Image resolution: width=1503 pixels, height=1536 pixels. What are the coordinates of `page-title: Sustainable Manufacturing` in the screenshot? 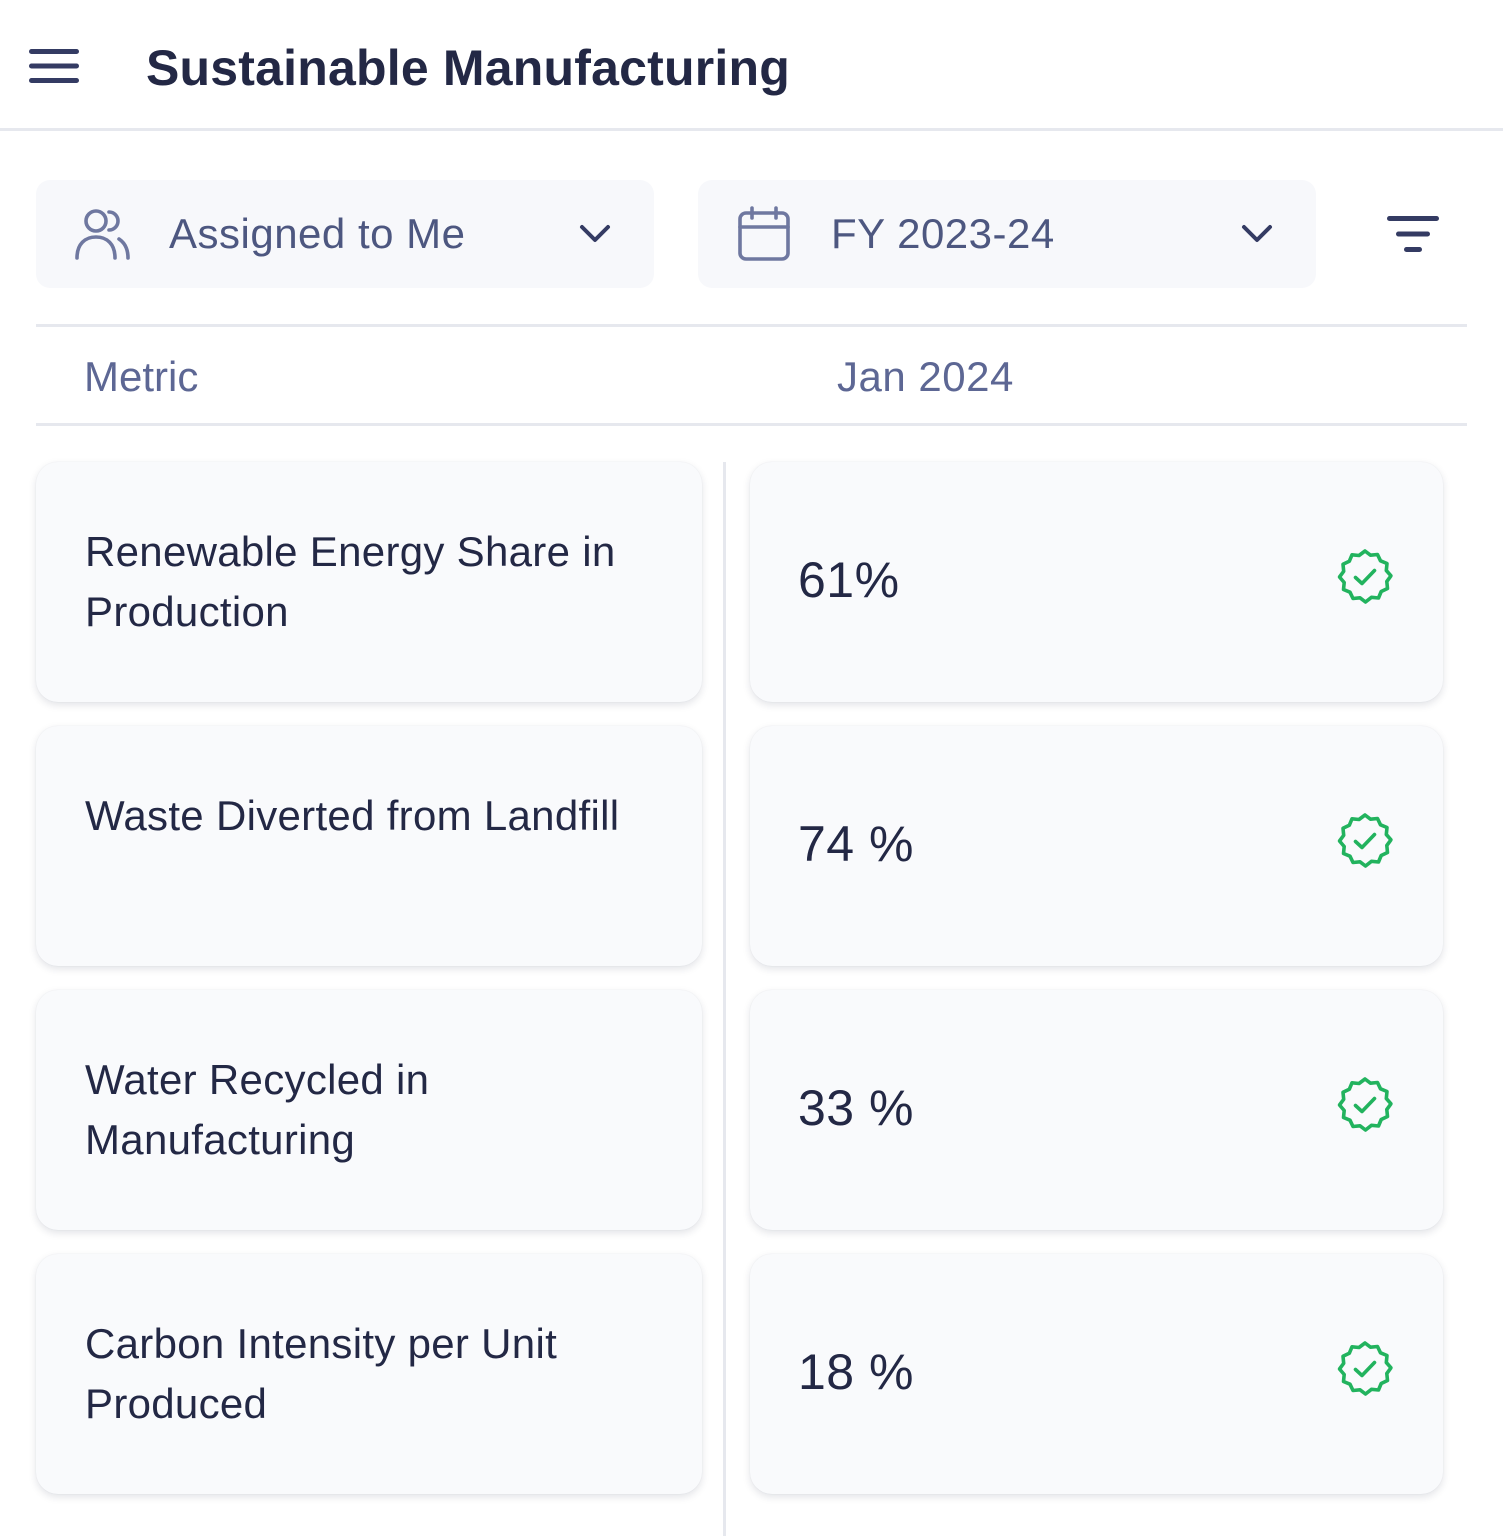 It's located at (468, 68).